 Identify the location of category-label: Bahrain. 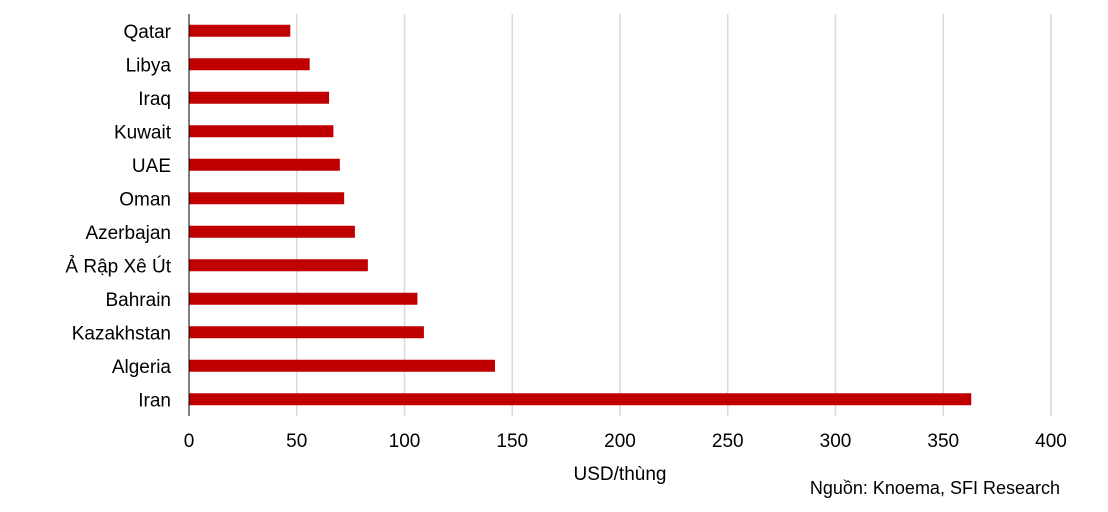
(139, 300).